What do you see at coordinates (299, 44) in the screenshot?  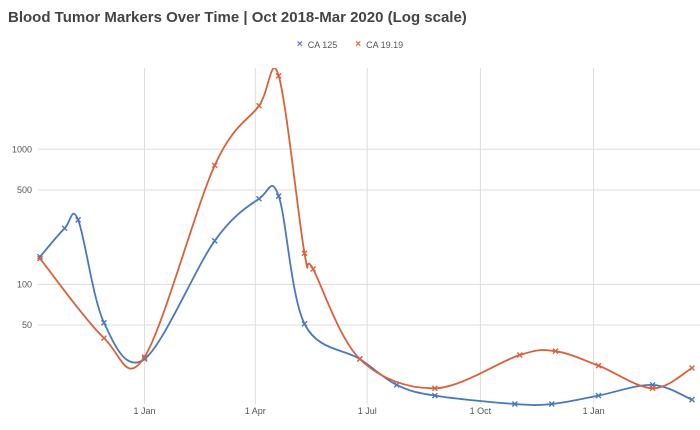 I see `legend-marker-ca125: ×` at bounding box center [299, 44].